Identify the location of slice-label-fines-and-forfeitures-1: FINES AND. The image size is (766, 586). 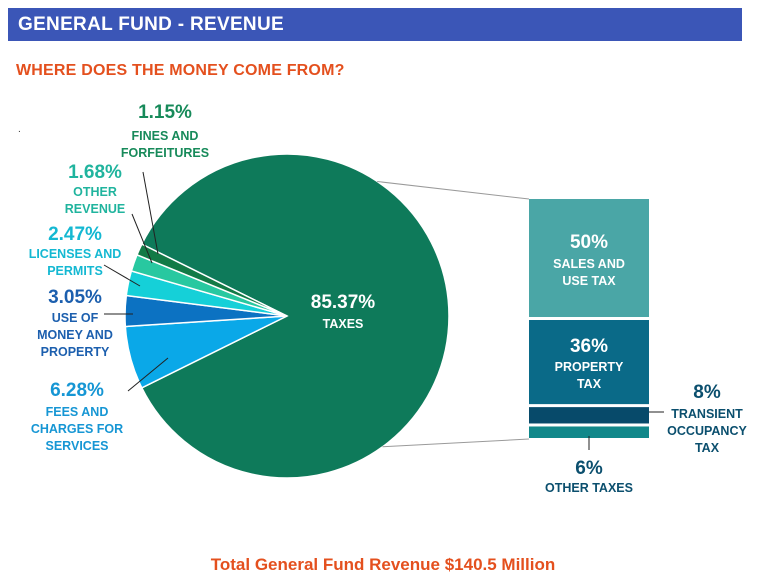
(165, 136).